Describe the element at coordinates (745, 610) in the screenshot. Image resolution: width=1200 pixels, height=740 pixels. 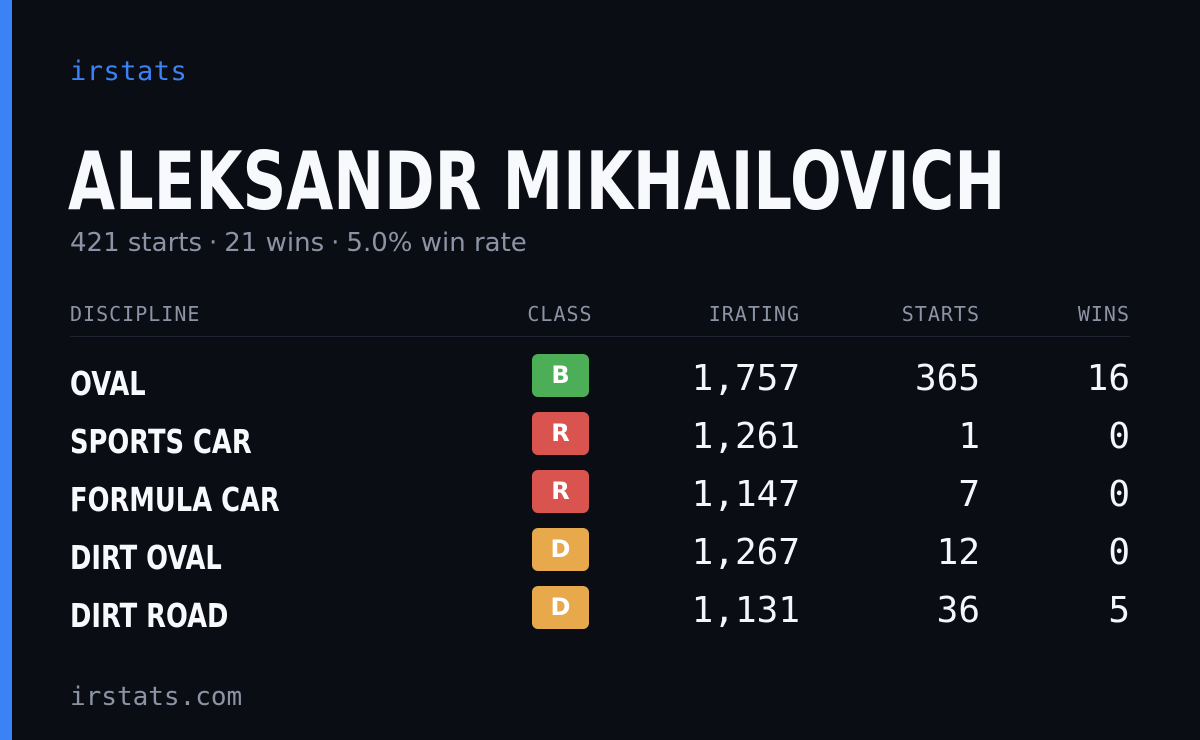
I see `irating-value: 1,131` at that location.